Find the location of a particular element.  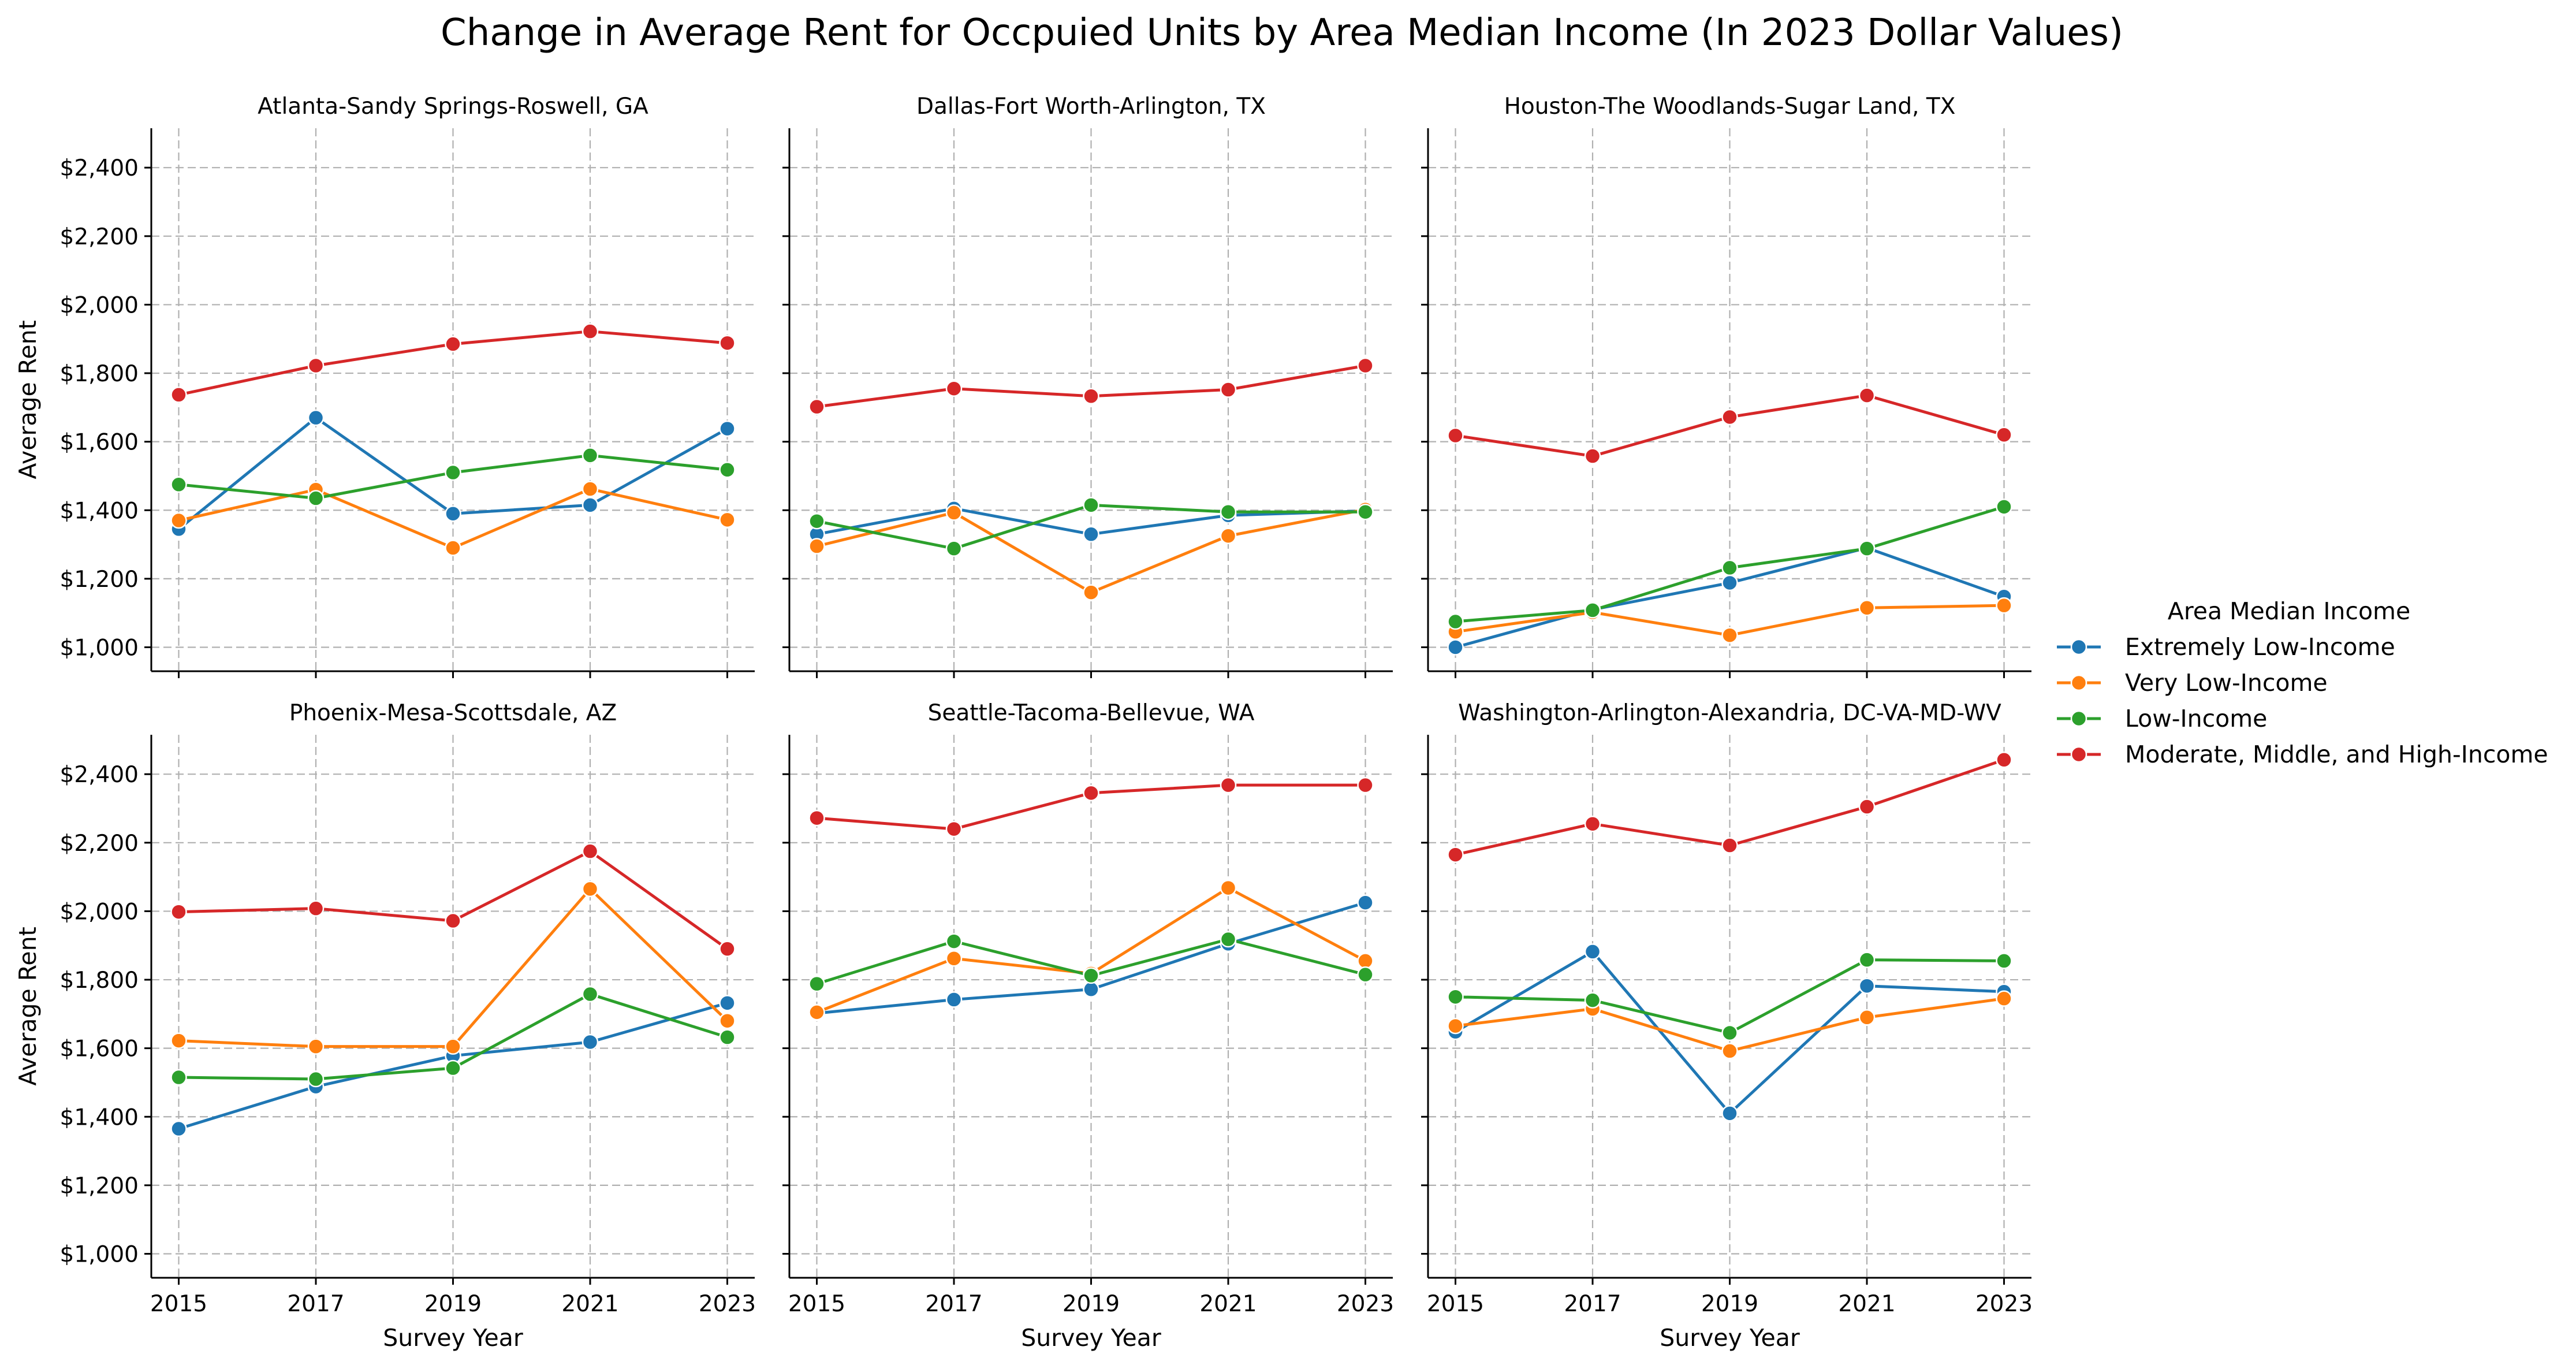

legend-item: Very Low-Income is located at coordinates (2192, 683).